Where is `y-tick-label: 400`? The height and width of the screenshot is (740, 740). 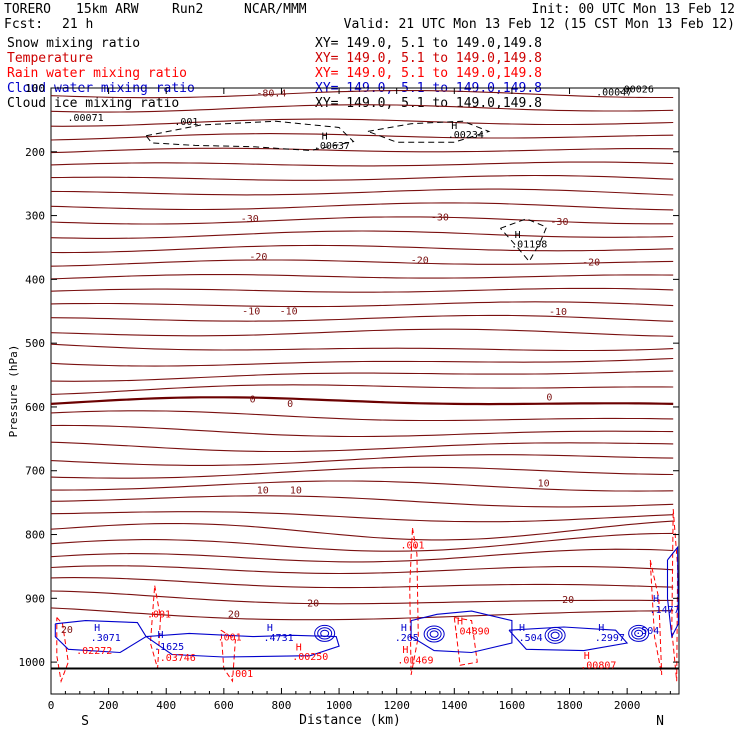 y-tick-label: 400 is located at coordinates (35, 279).